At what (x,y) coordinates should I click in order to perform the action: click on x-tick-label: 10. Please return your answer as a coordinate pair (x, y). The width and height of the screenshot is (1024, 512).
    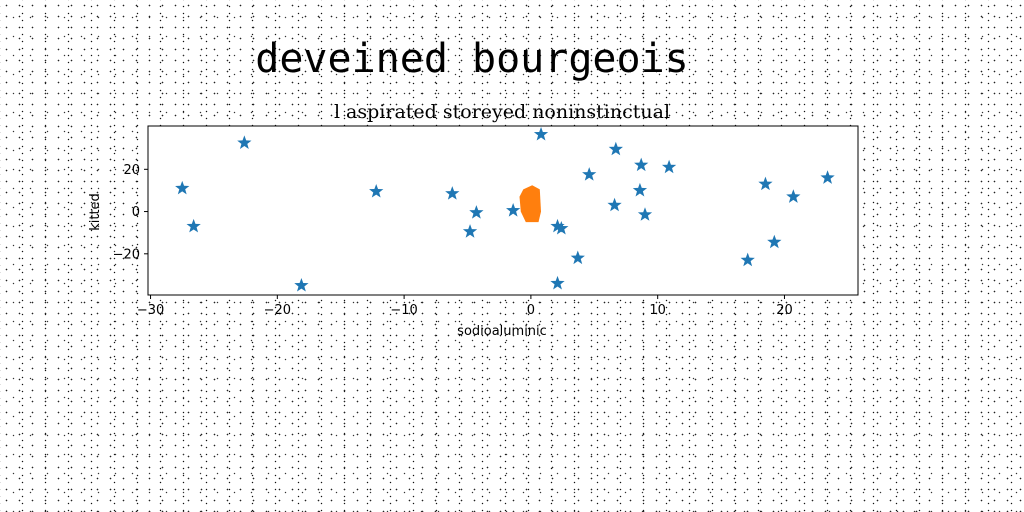
    Looking at the image, I should click on (657, 310).